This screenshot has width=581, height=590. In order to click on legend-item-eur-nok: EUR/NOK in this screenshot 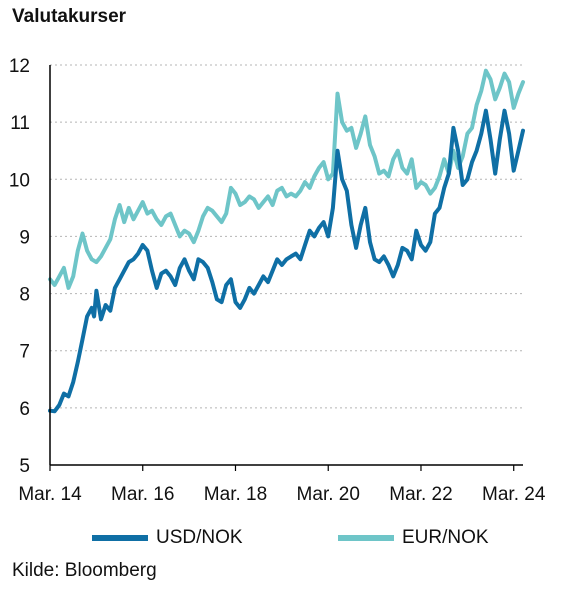, I will do `click(413, 538)`.